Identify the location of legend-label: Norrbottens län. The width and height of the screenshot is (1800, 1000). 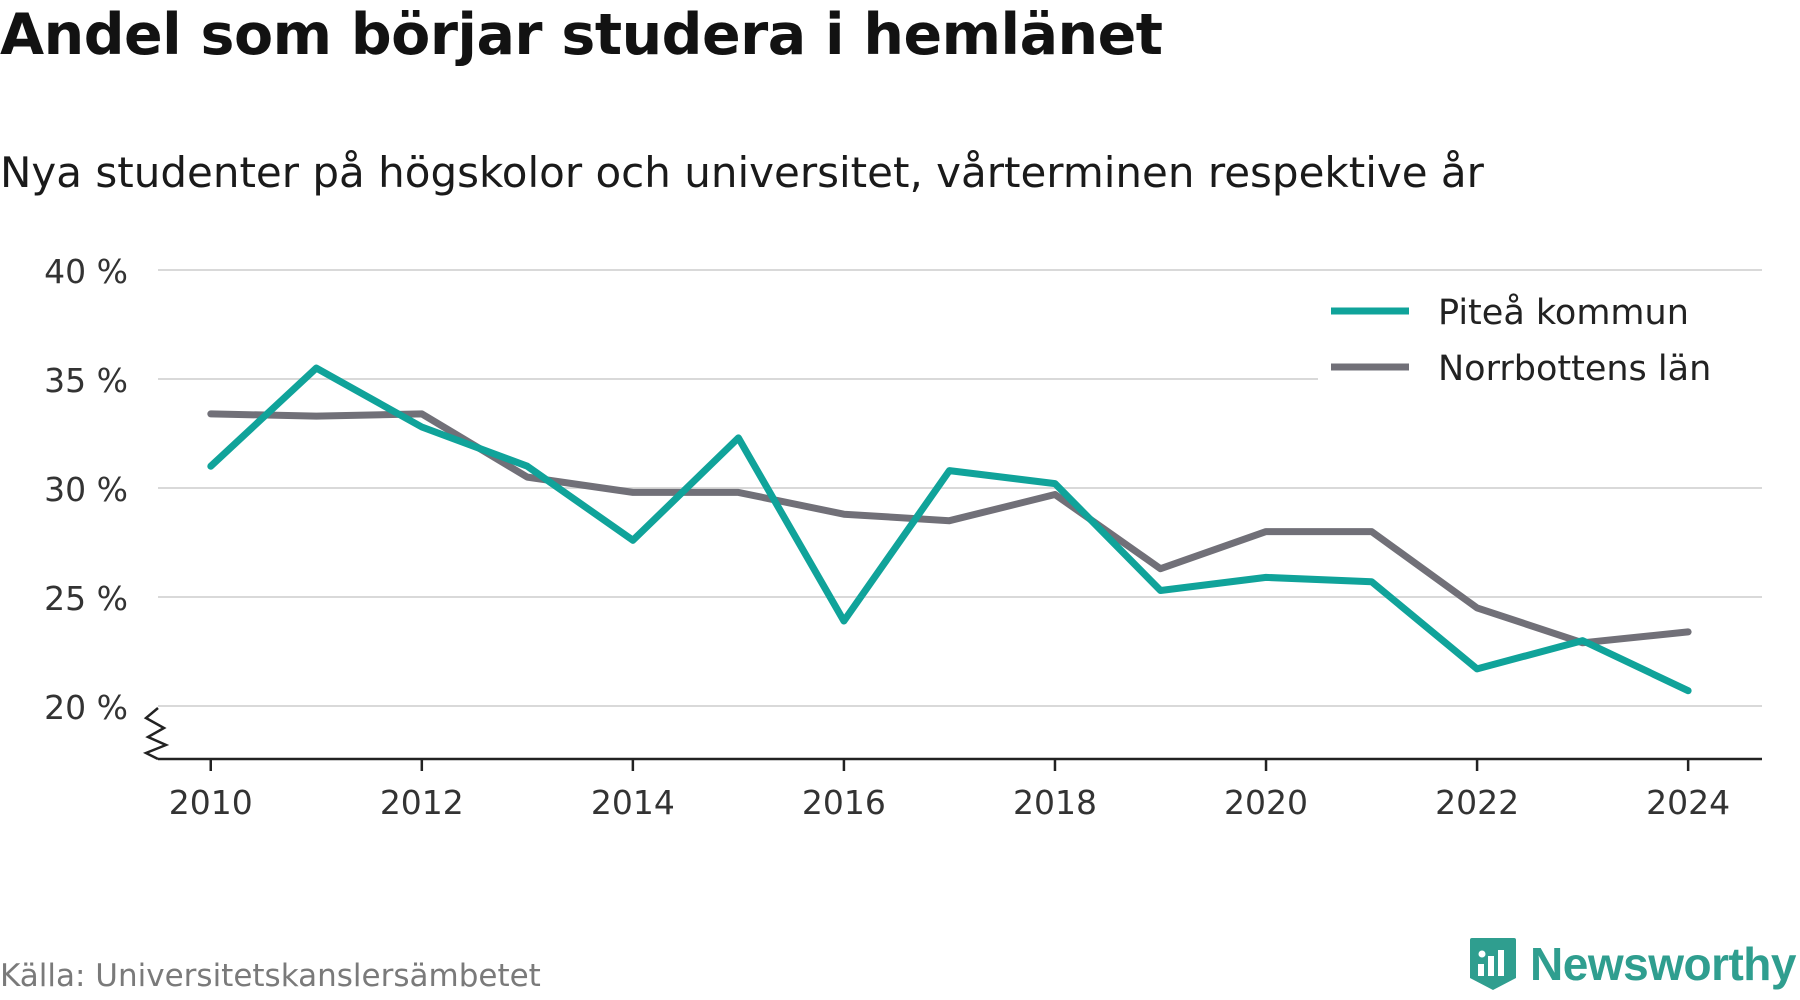
(1574, 369).